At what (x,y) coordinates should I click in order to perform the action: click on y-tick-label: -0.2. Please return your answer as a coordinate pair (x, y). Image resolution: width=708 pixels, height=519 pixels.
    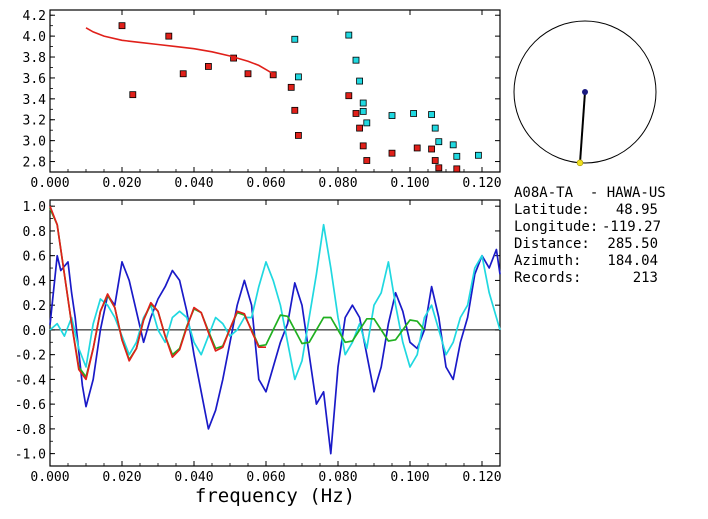
    Looking at the image, I should click on (30, 356).